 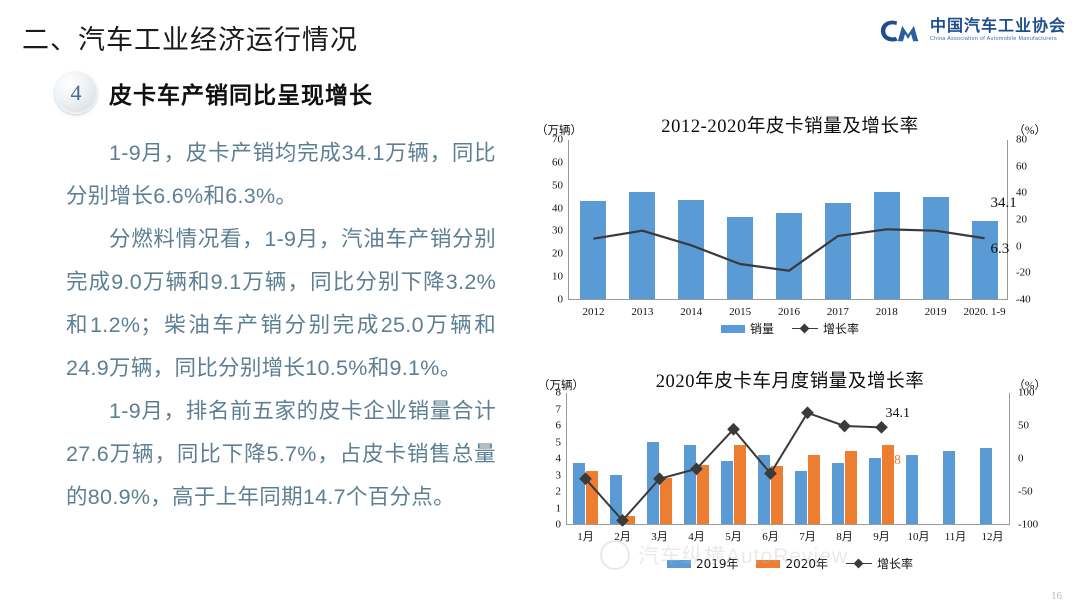 I want to click on legend-label: 销量, so click(x=761, y=329).